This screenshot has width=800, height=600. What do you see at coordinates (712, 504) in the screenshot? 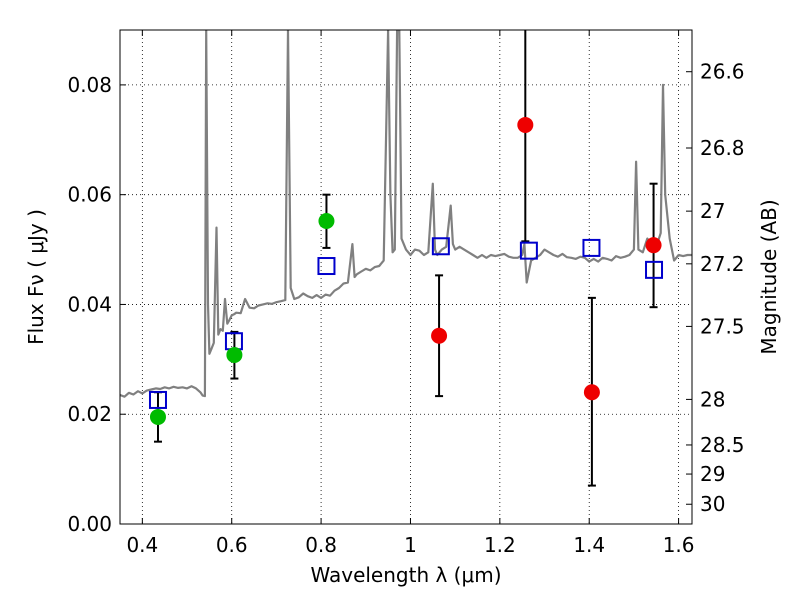
I see `right-tick-label: 30` at bounding box center [712, 504].